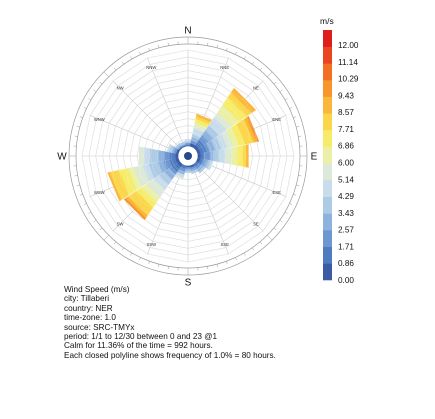 This screenshot has width=435, height=419. Describe the element at coordinates (314, 157) in the screenshot. I see `cardinal-label-e: E` at that location.